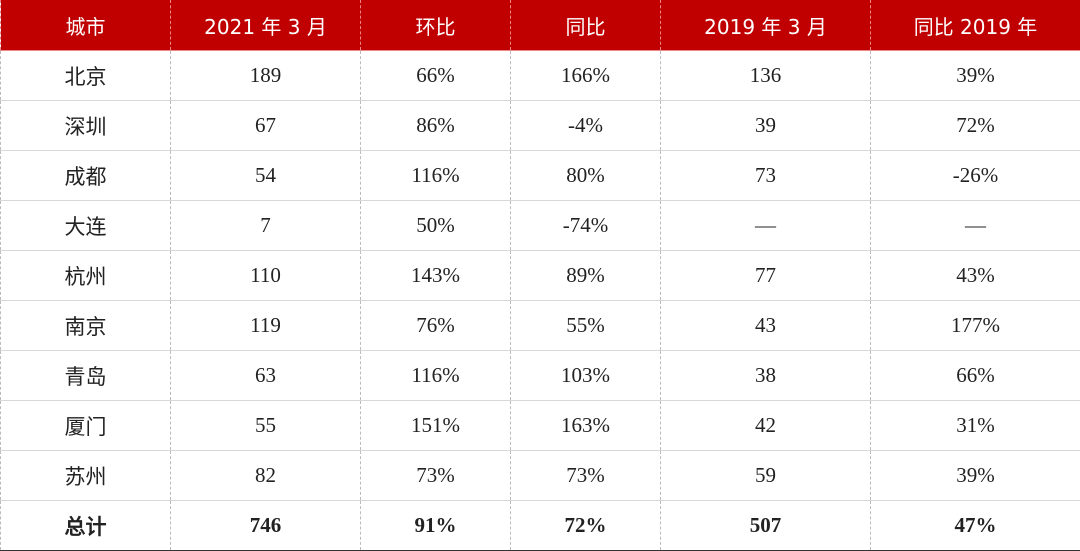  What do you see at coordinates (586, 126) in the screenshot?
I see `value-cell: -4%` at bounding box center [586, 126].